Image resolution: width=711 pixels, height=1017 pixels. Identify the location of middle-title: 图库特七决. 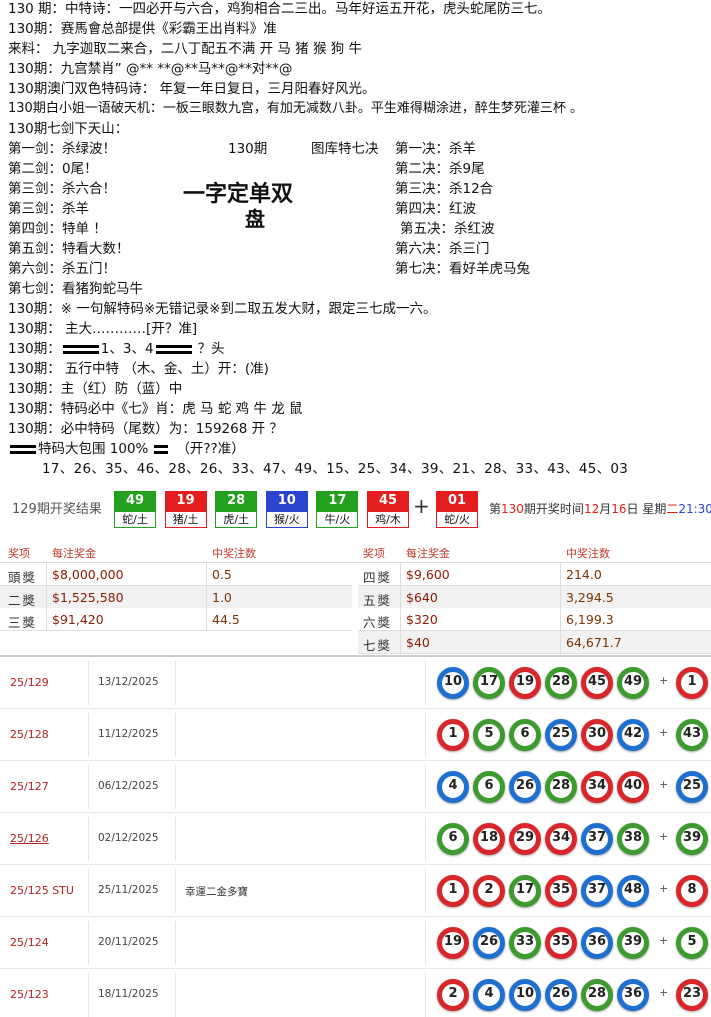
(345, 149).